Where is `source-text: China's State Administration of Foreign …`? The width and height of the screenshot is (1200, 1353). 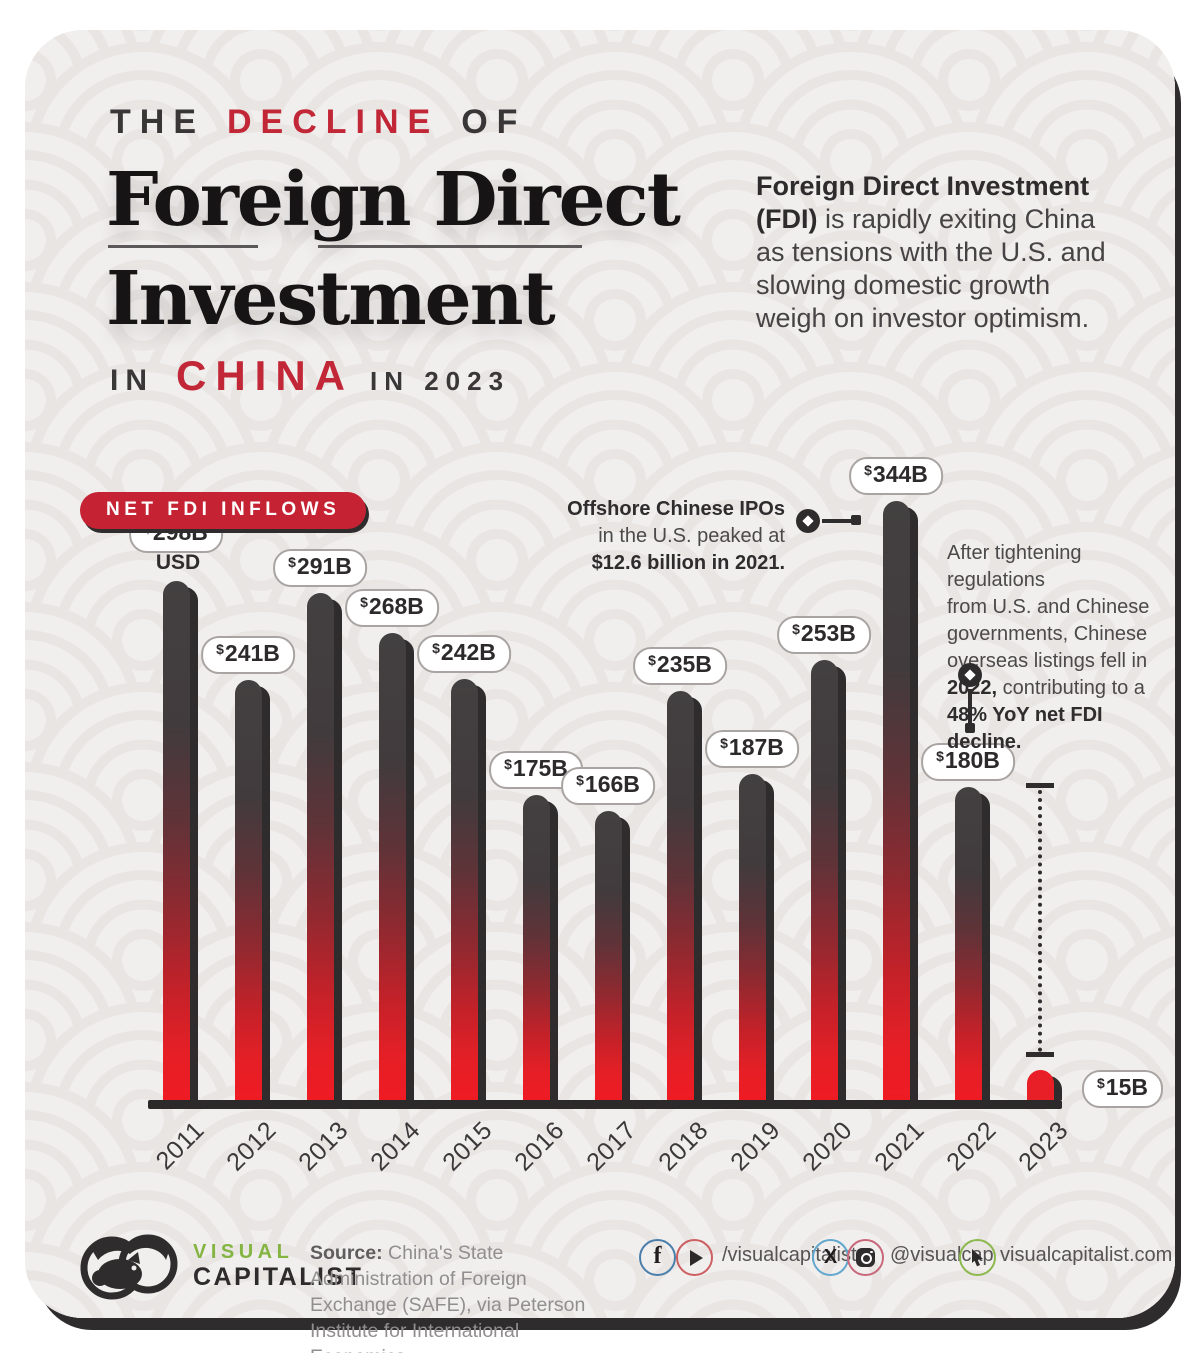
source-text: China's State Administration of Foreign … is located at coordinates (448, 1297).